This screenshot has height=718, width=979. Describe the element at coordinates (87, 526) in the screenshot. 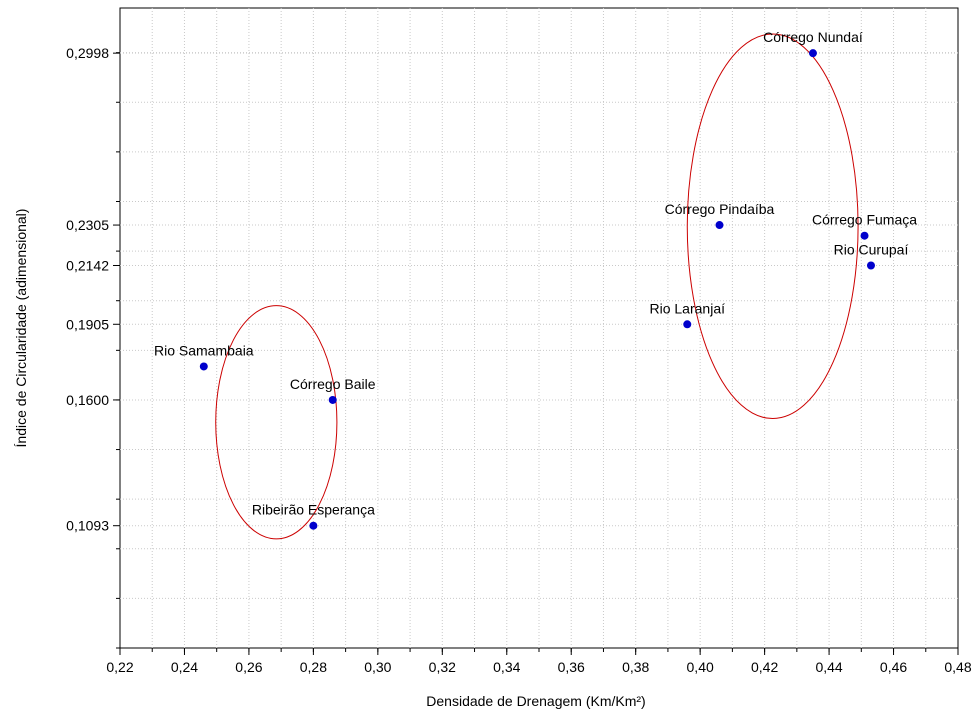

I see `y-tick-label: 0,1093` at that location.